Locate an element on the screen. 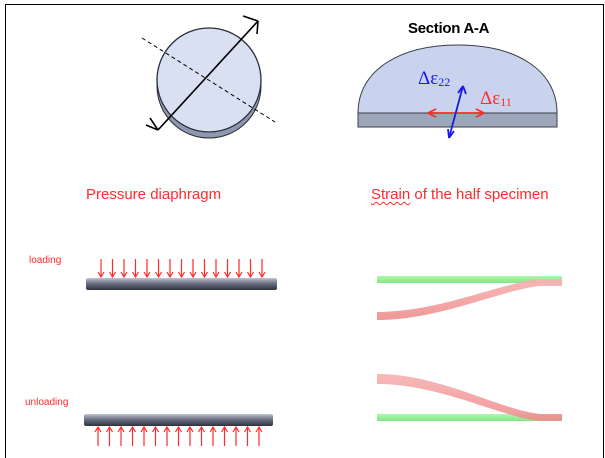 The height and width of the screenshot is (458, 605). loading-strain-band is located at coordinates (469, 299).